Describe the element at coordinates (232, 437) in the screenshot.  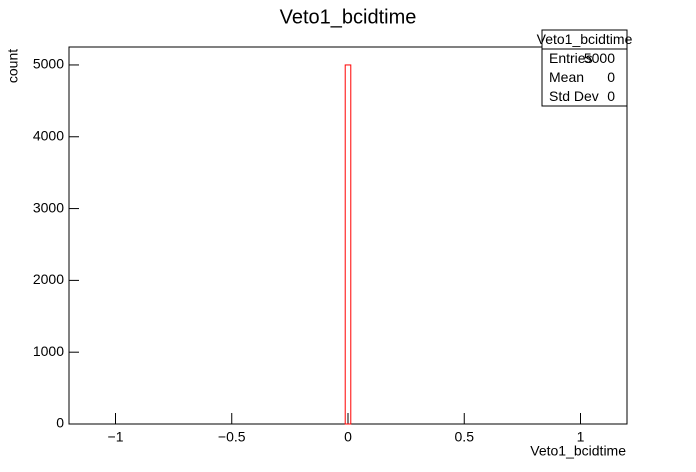
I see `x-tick-label: −0.5` at that location.